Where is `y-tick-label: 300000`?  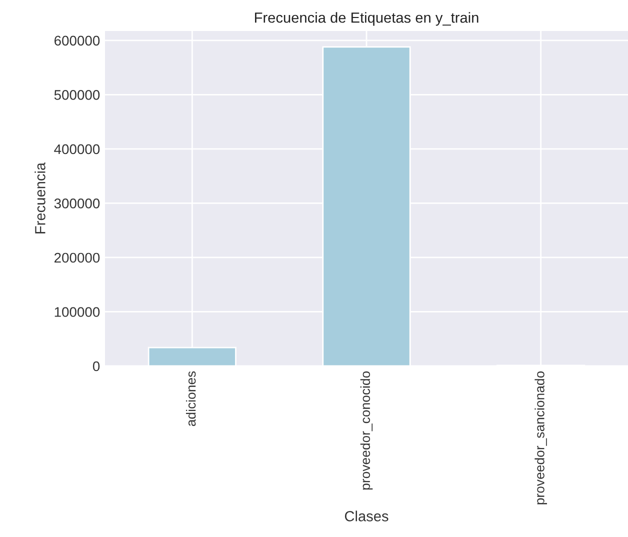
y-tick-label: 300000 is located at coordinates (77, 203).